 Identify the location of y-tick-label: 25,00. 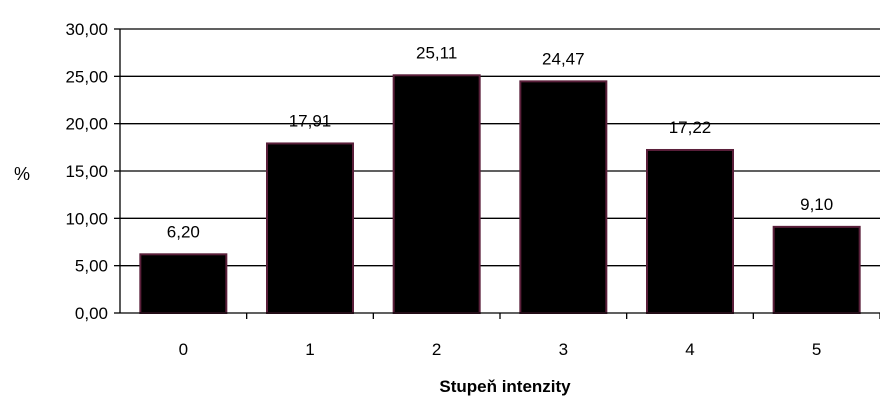
(86, 76).